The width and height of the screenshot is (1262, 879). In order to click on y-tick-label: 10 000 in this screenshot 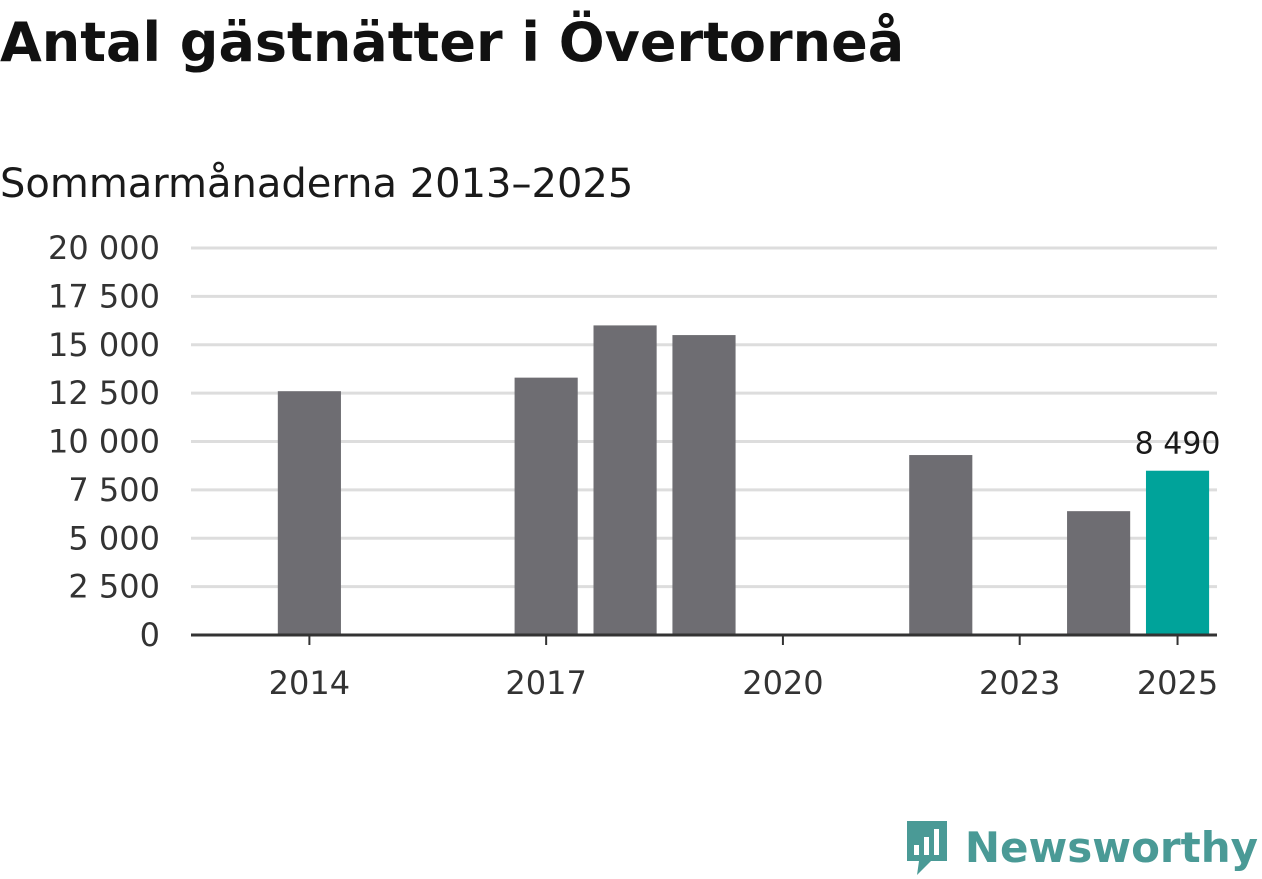, I will do `click(104, 442)`.